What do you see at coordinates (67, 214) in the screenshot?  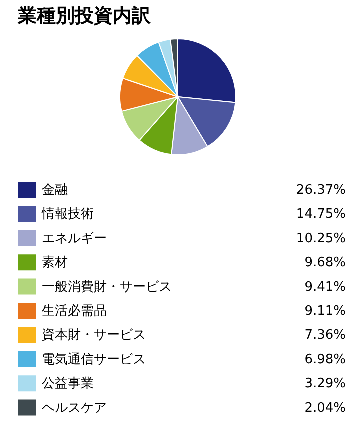 I see `legend-label: 情報技術` at bounding box center [67, 214].